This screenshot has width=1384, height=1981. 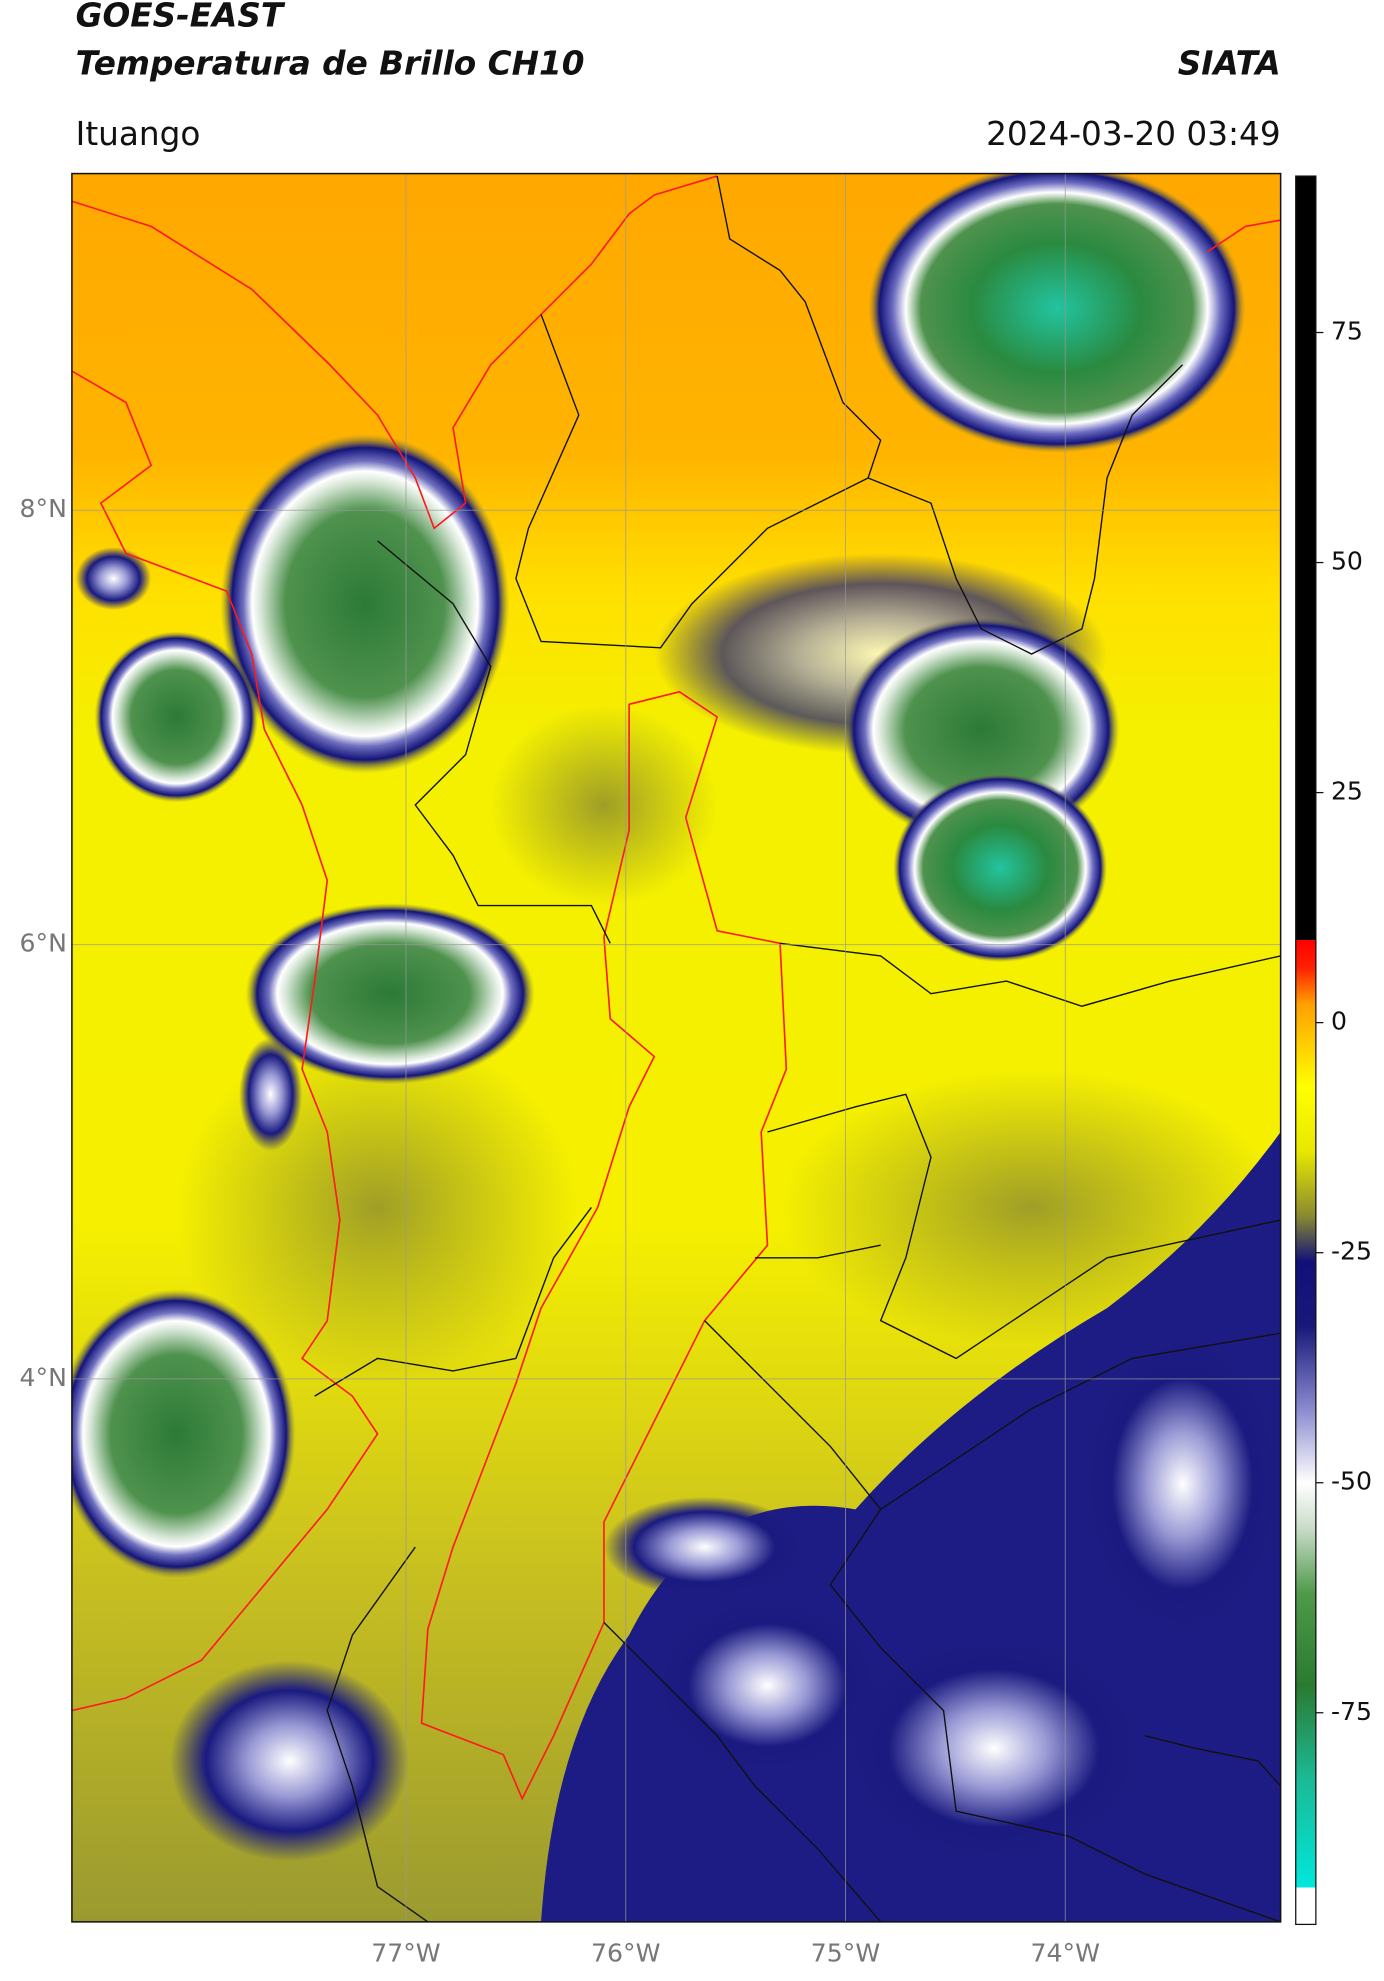 What do you see at coordinates (1351, 1711) in the screenshot?
I see `colorbar-tick-label: -75` at bounding box center [1351, 1711].